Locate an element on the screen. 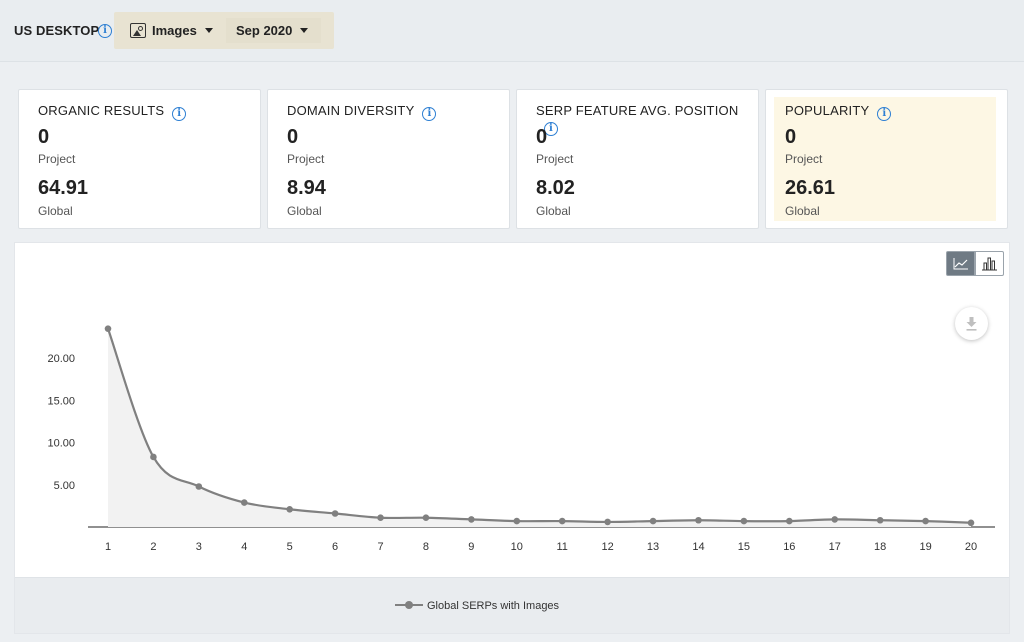  metric-card-popularity: POPULARITY i 0 Project 26.61 Global is located at coordinates (886, 159).